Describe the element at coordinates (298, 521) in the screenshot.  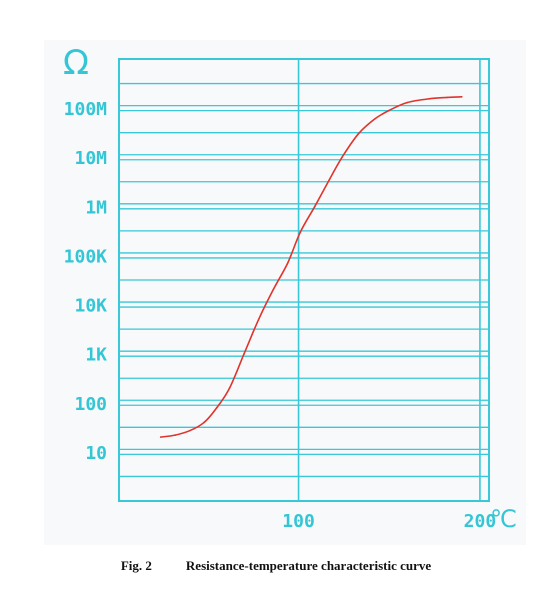
I see `x-tick-label: 100` at that location.